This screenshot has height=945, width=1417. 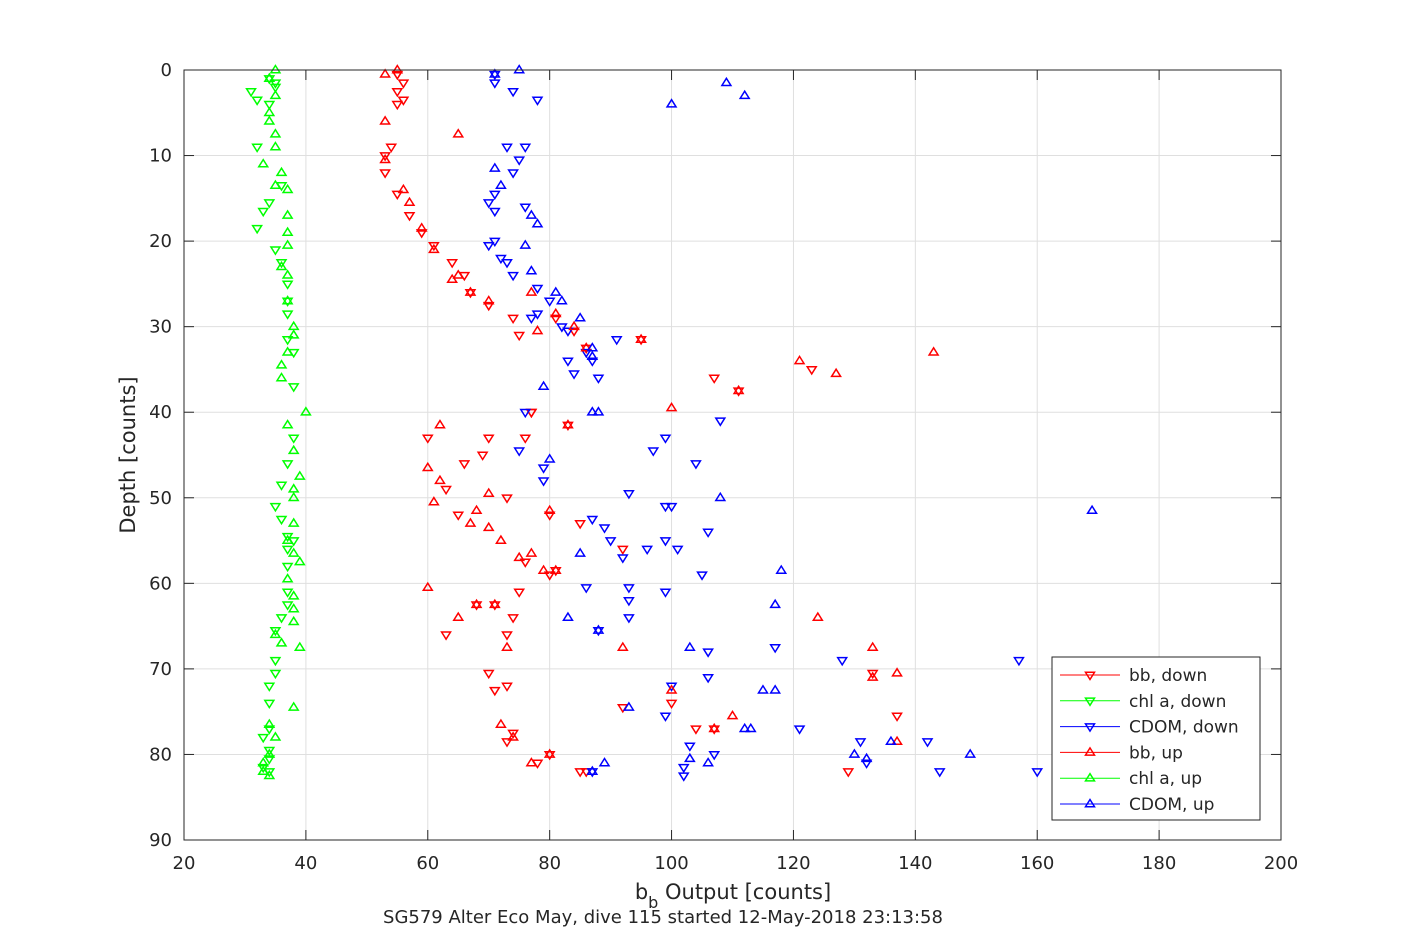 What do you see at coordinates (160, 840) in the screenshot?
I see `y-tick-label: 90` at bounding box center [160, 840].